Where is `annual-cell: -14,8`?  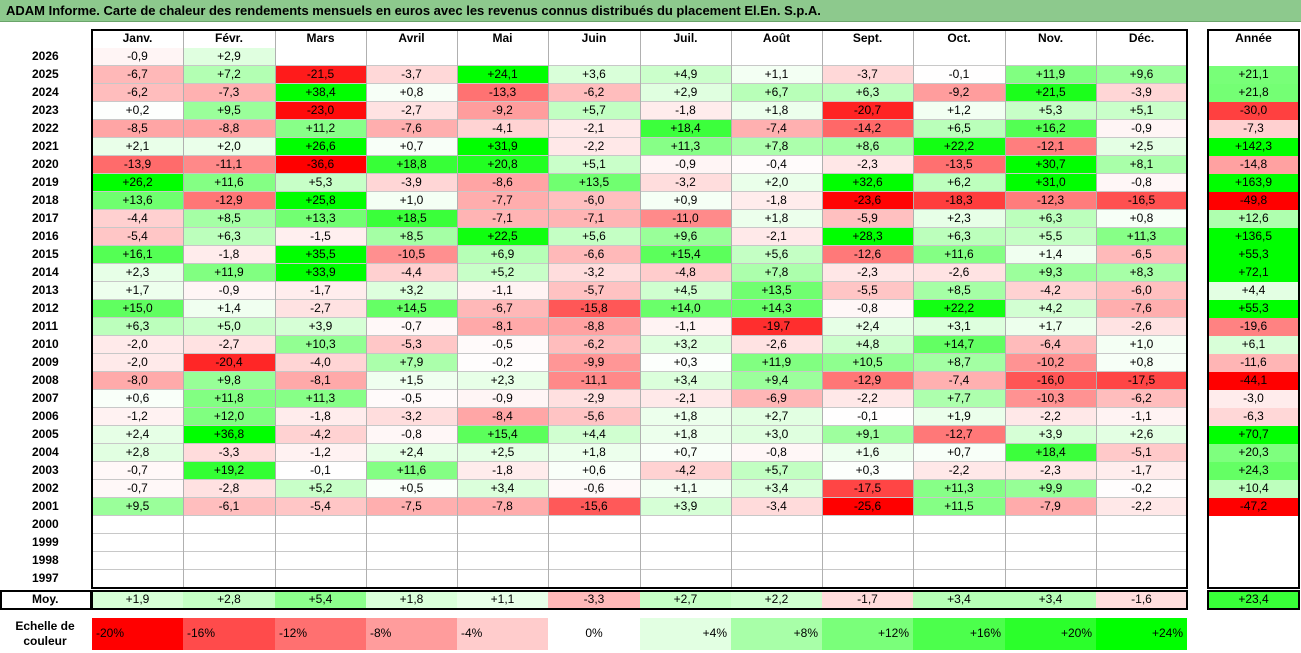
annual-cell: -14,8 is located at coordinates (1253, 165).